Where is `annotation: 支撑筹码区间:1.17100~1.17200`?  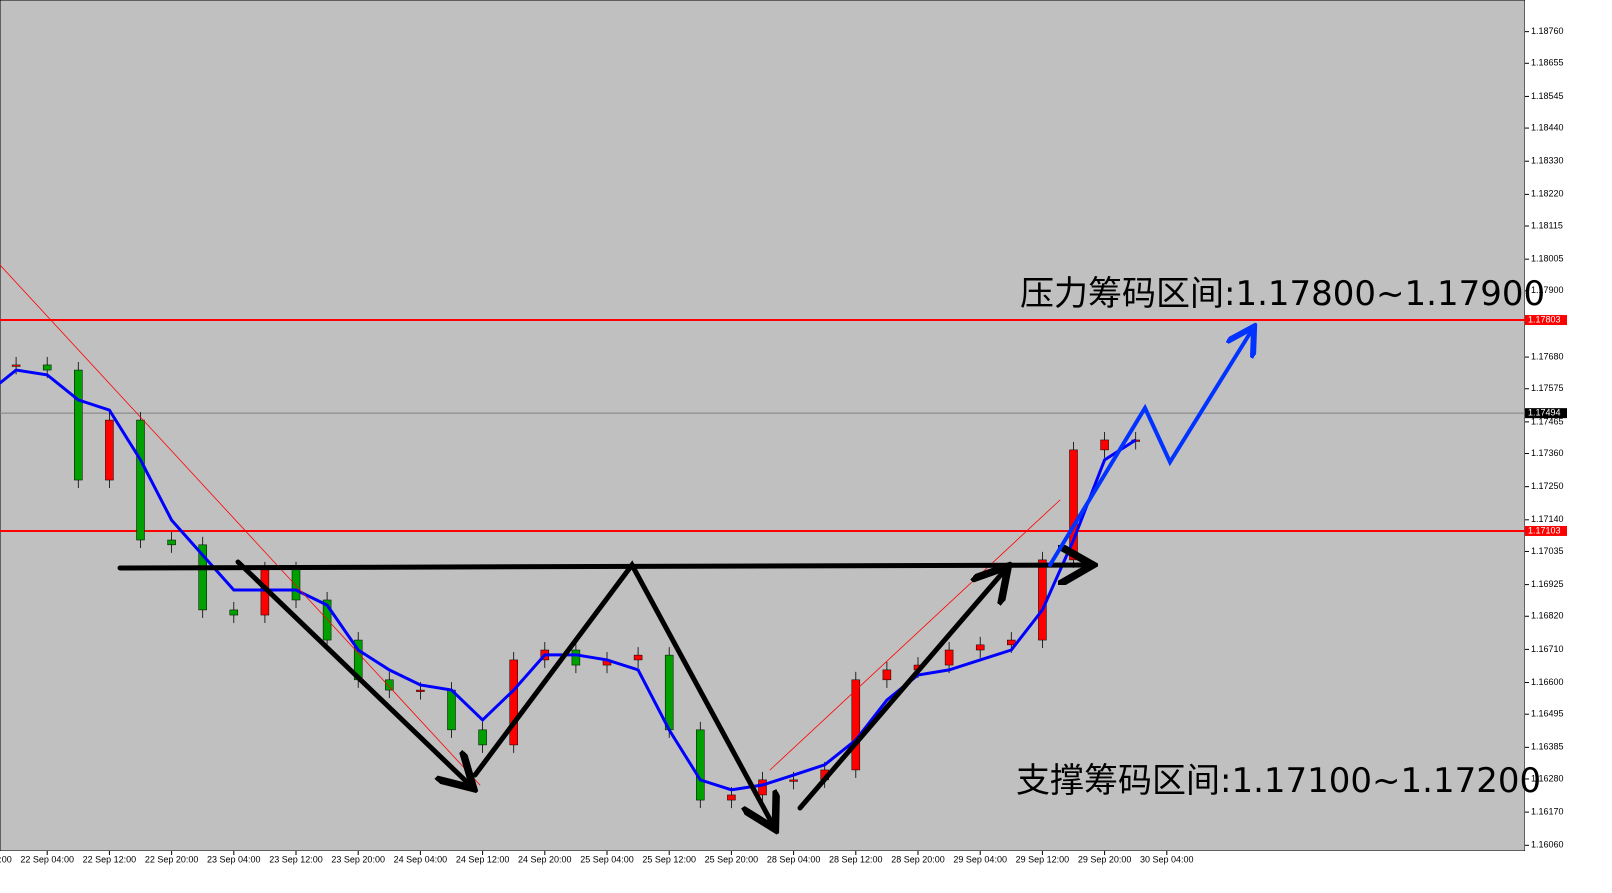 annotation: 支撑筹码区间:1.17100~1.17200 is located at coordinates (1278, 781).